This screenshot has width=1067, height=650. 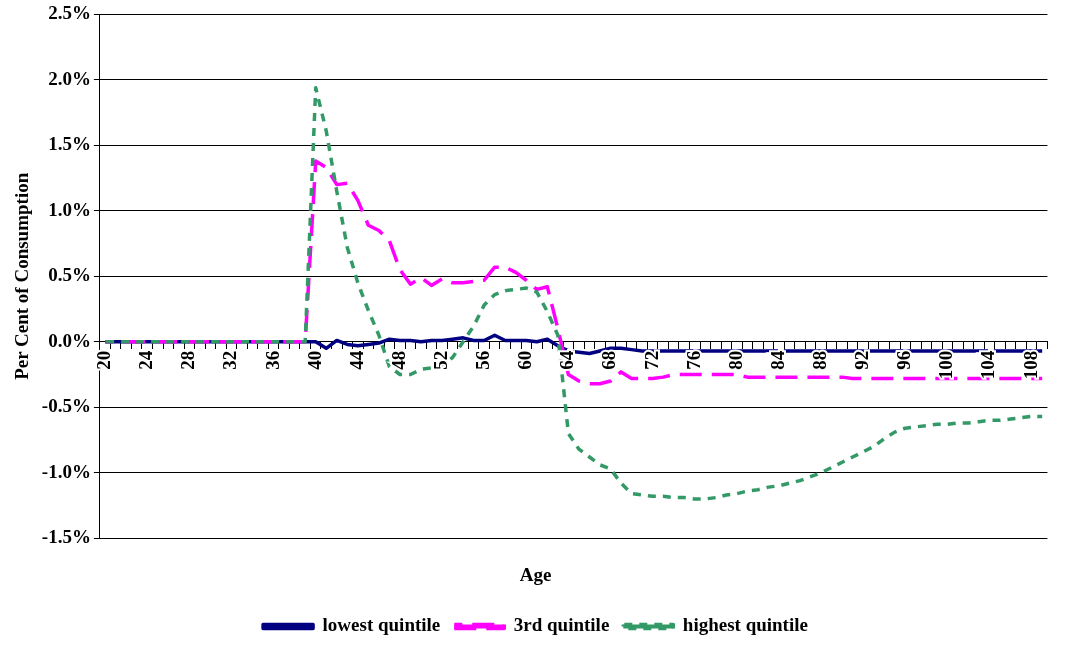 I want to click on x-tick-label: 52, so click(x=440, y=360).